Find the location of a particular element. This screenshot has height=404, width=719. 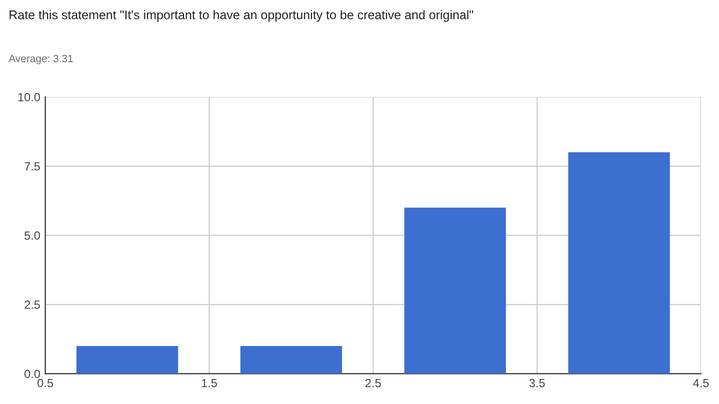

y-tick-label: 2.5 is located at coordinates (32, 304).